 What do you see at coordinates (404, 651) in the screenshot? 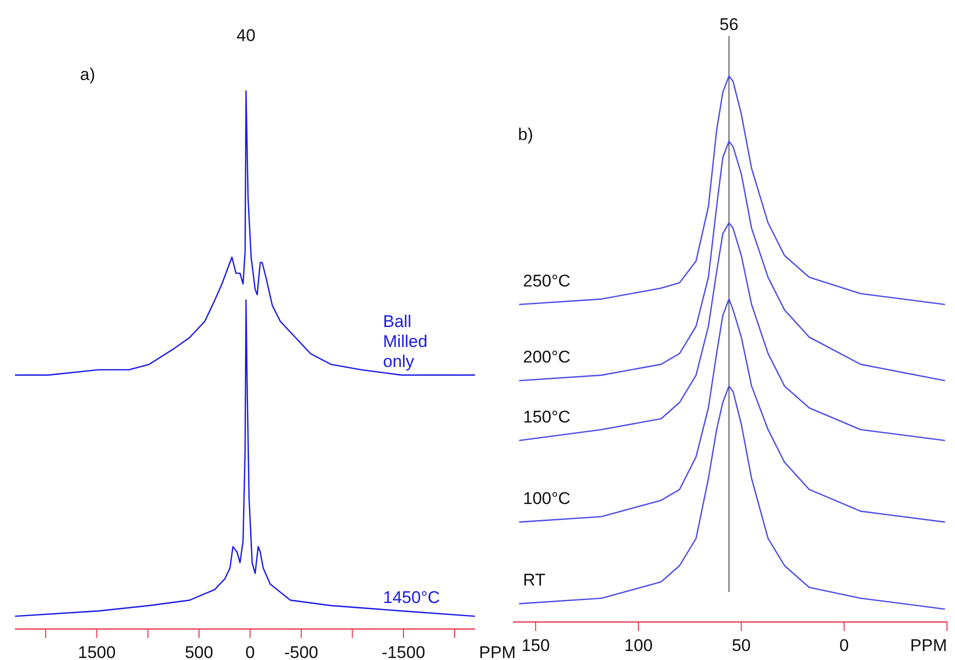
I see `x-tick-label: -1500` at bounding box center [404, 651].